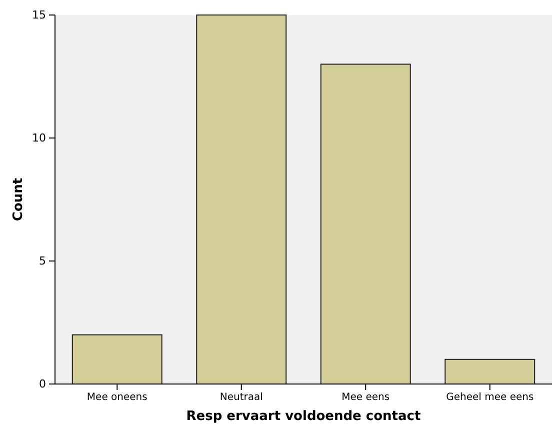  Describe the element at coordinates (42, 261) in the screenshot. I see `y-tick-label: 5` at that location.